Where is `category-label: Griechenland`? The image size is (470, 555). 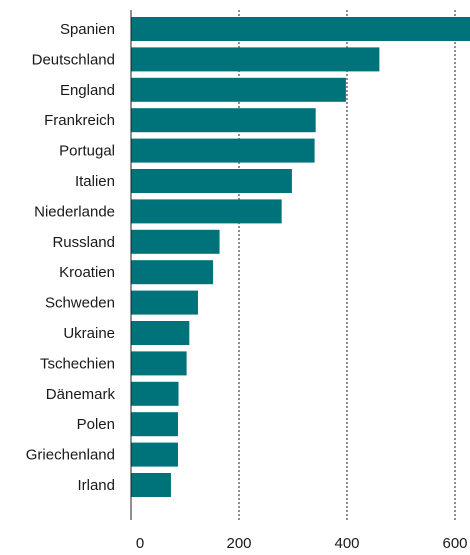 category-label: Griechenland is located at coordinates (70, 455).